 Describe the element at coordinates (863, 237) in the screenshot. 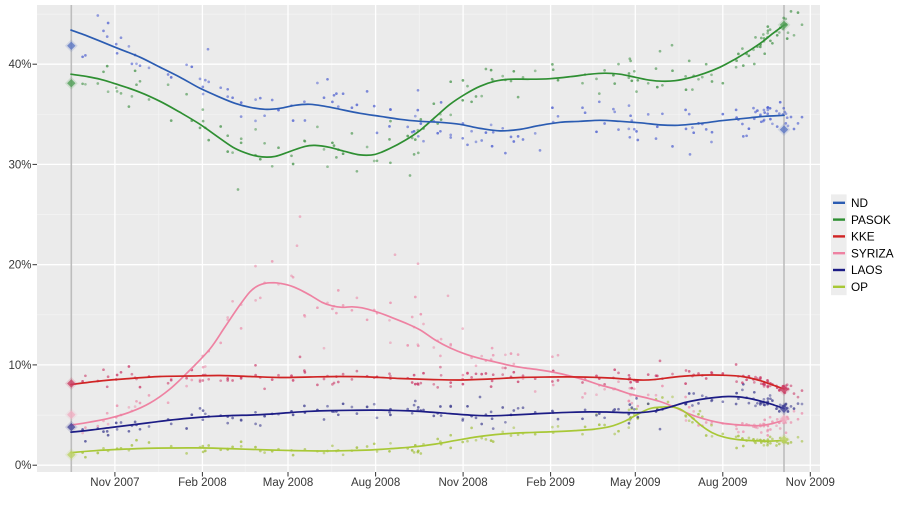

I see `svg-text: KKE` at that location.